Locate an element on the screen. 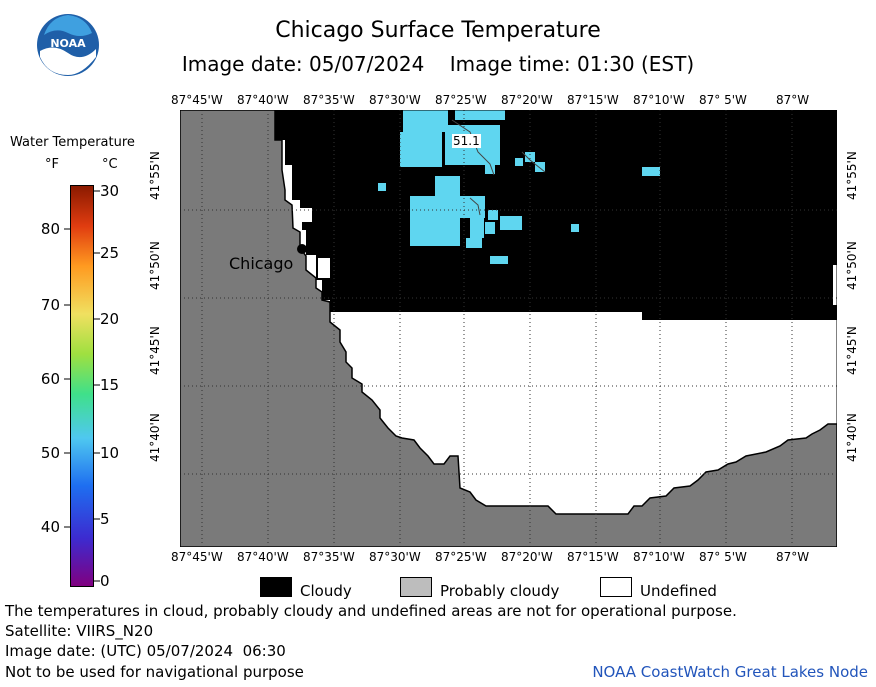 The width and height of the screenshot is (876, 687). chicago-marker is located at coordinates (302, 249).